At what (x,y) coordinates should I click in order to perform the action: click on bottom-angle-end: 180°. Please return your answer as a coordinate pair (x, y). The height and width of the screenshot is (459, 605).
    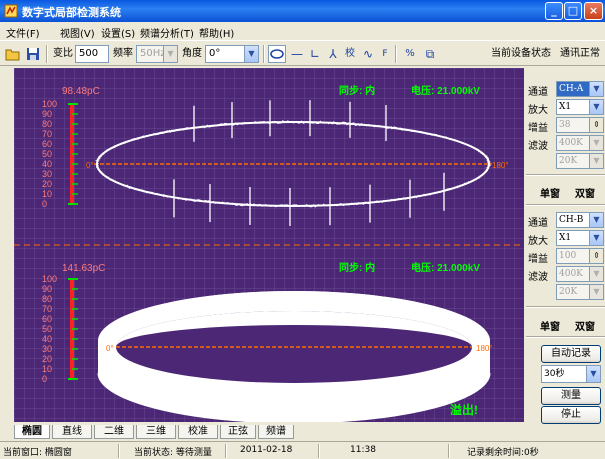
    Looking at the image, I should click on (484, 348).